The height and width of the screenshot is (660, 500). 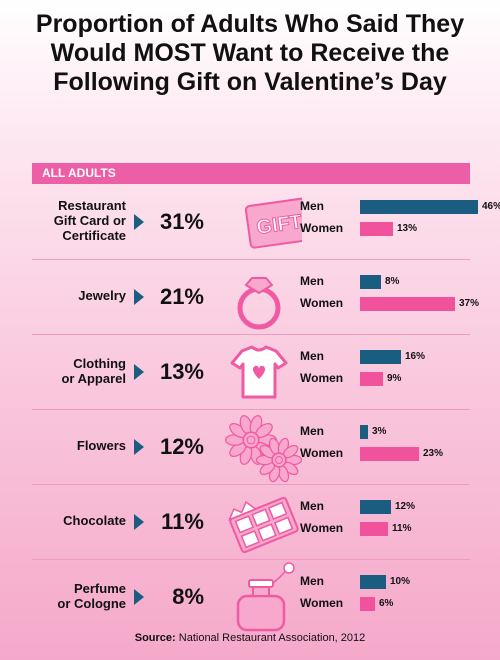 I want to click on category-label-line: Perfume, so click(x=99, y=588).